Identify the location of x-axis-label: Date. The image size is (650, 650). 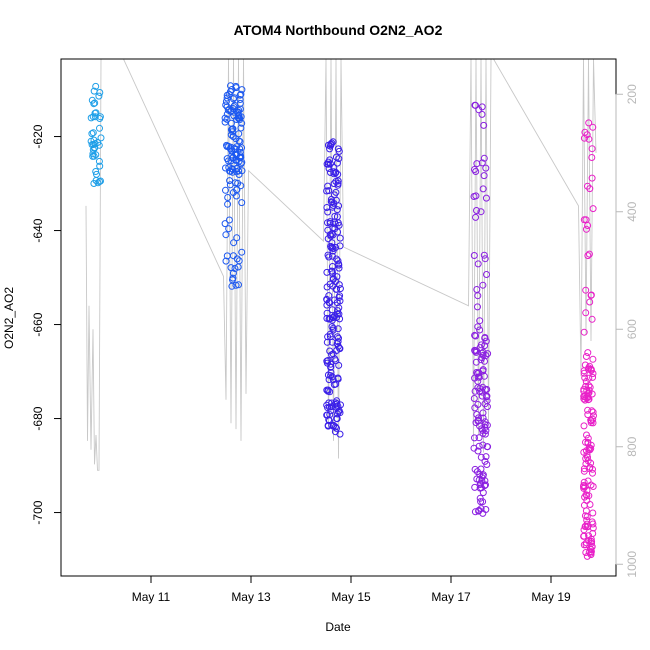
(338, 627).